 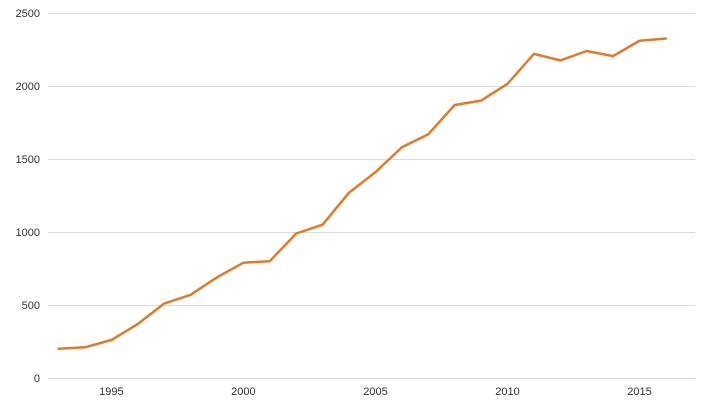 I want to click on x-tick-label: 2000, so click(x=243, y=392).